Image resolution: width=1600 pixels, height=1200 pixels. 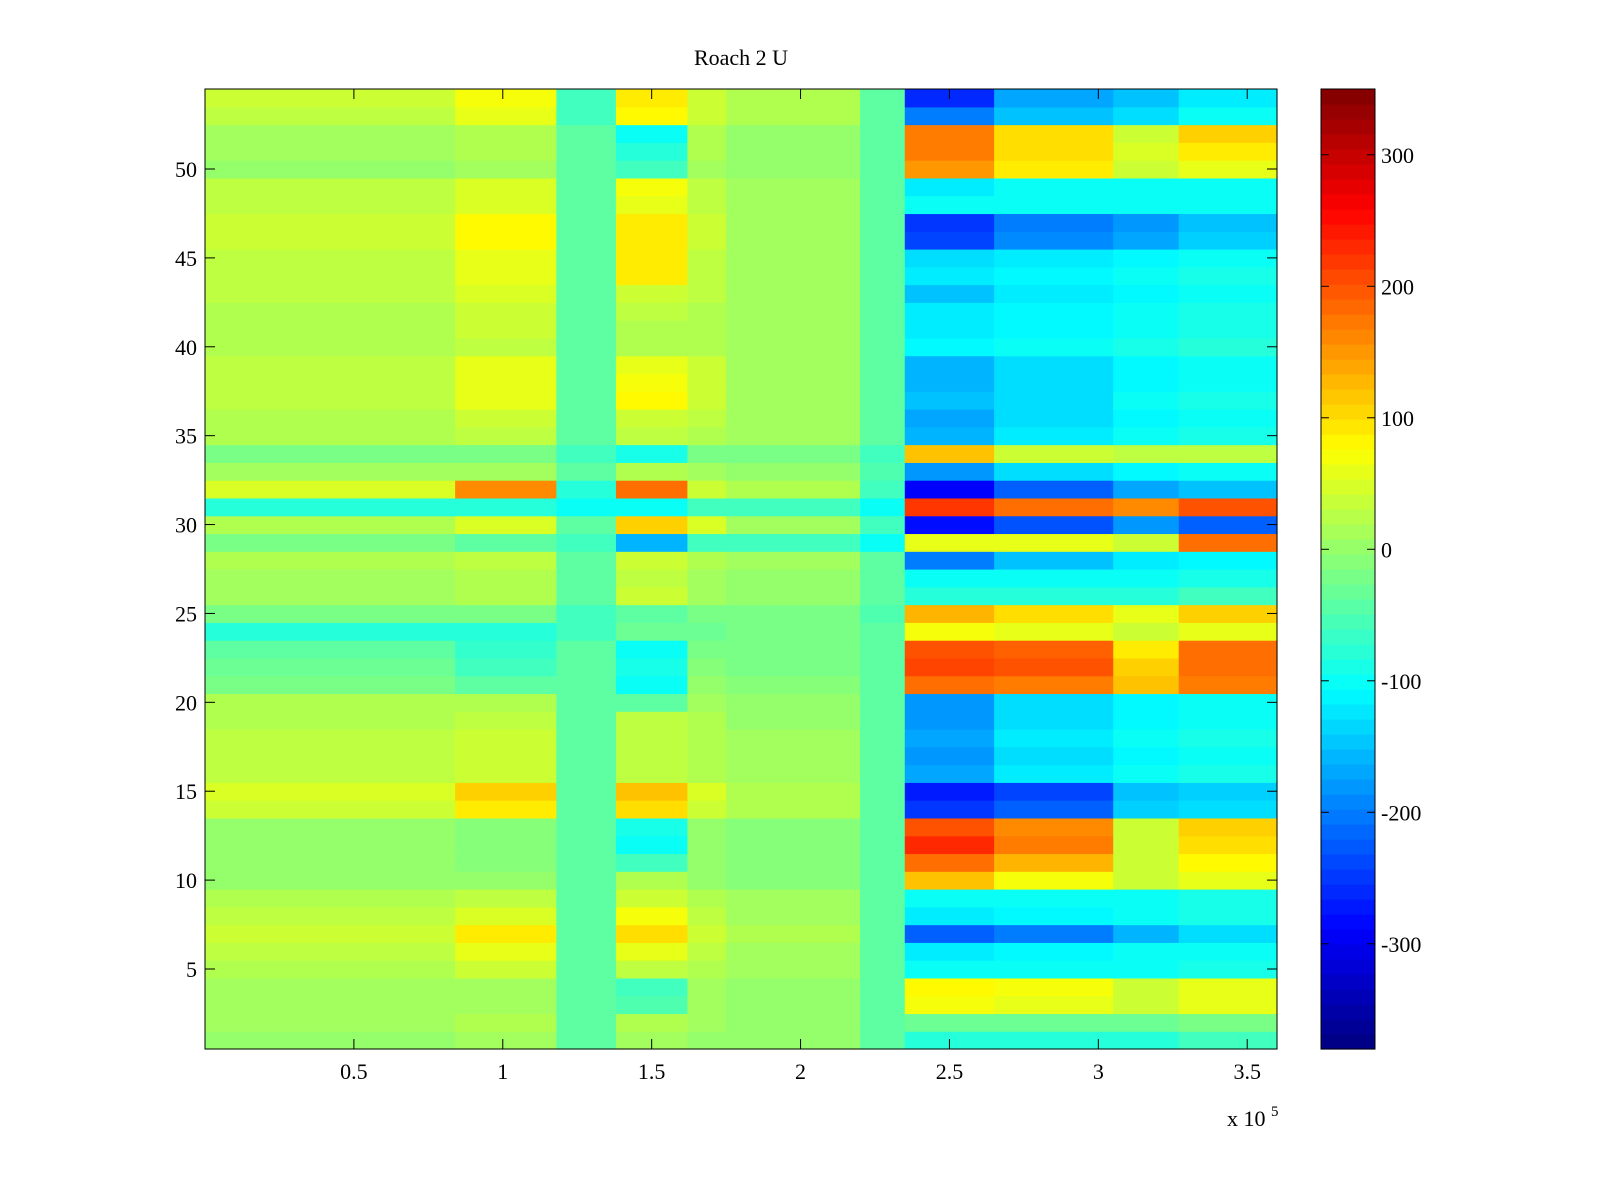 What do you see at coordinates (1275, 1112) in the screenshot?
I see `x-exponent-power: 5` at bounding box center [1275, 1112].